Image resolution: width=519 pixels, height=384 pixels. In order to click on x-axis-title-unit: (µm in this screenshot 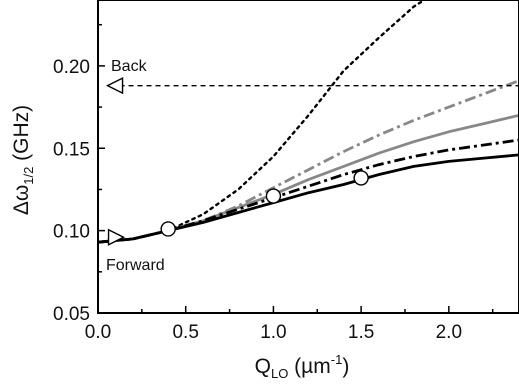, I will do `click(309, 366)`.